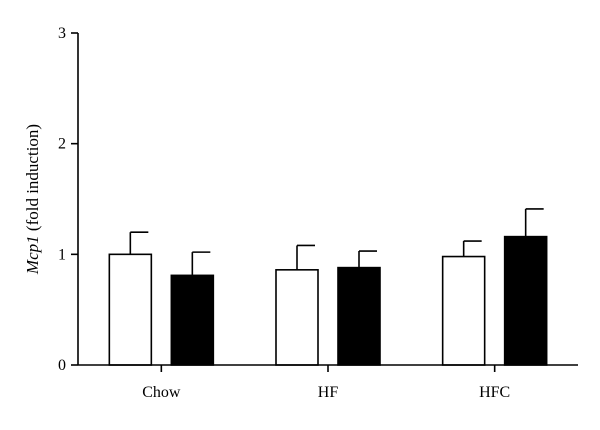 This screenshot has width=600, height=430. Describe the element at coordinates (62, 254) in the screenshot. I see `y-tick-label-1: 1` at that location.